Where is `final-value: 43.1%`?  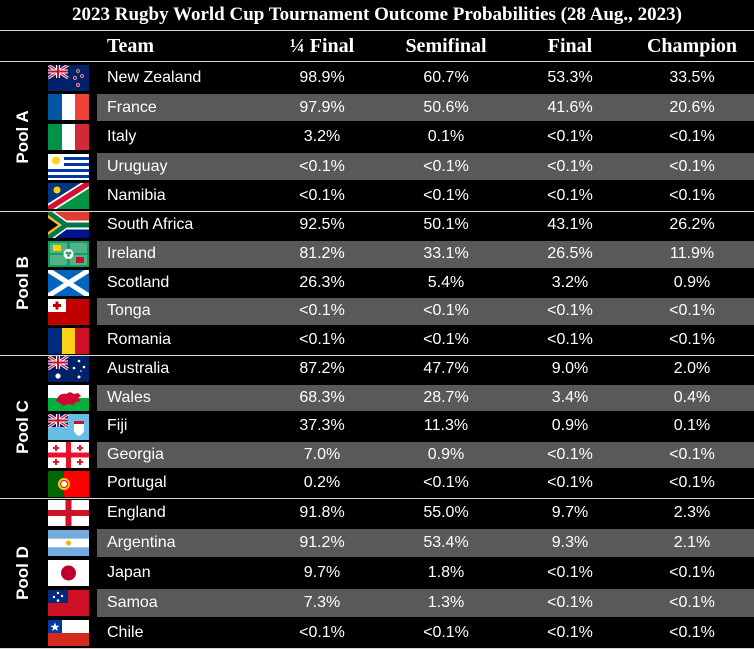 final-value: 43.1% is located at coordinates (570, 224).